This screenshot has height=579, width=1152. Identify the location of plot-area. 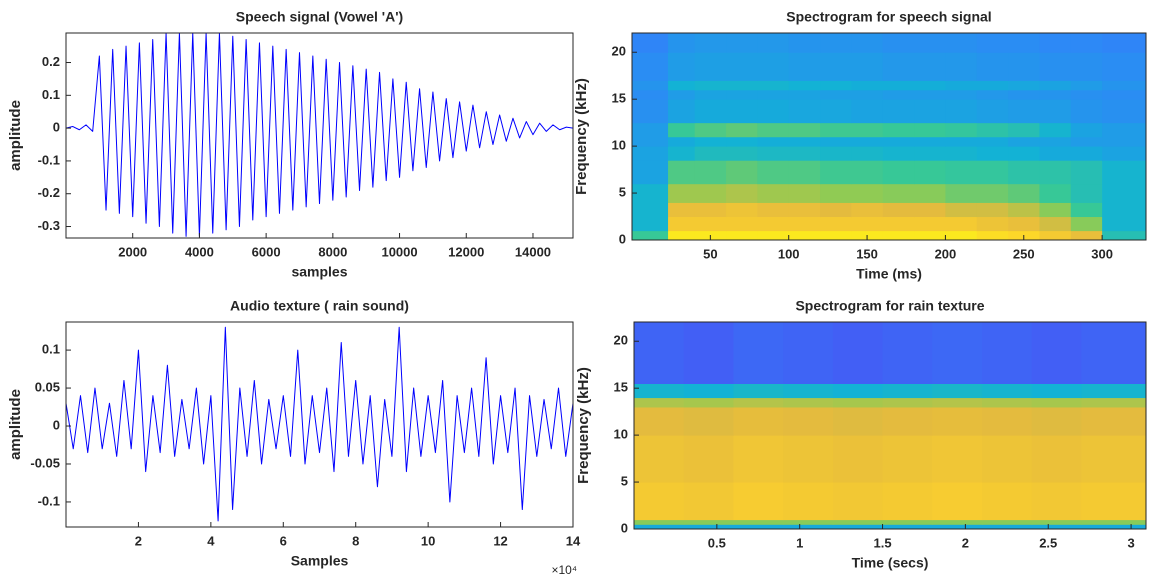
(319, 424).